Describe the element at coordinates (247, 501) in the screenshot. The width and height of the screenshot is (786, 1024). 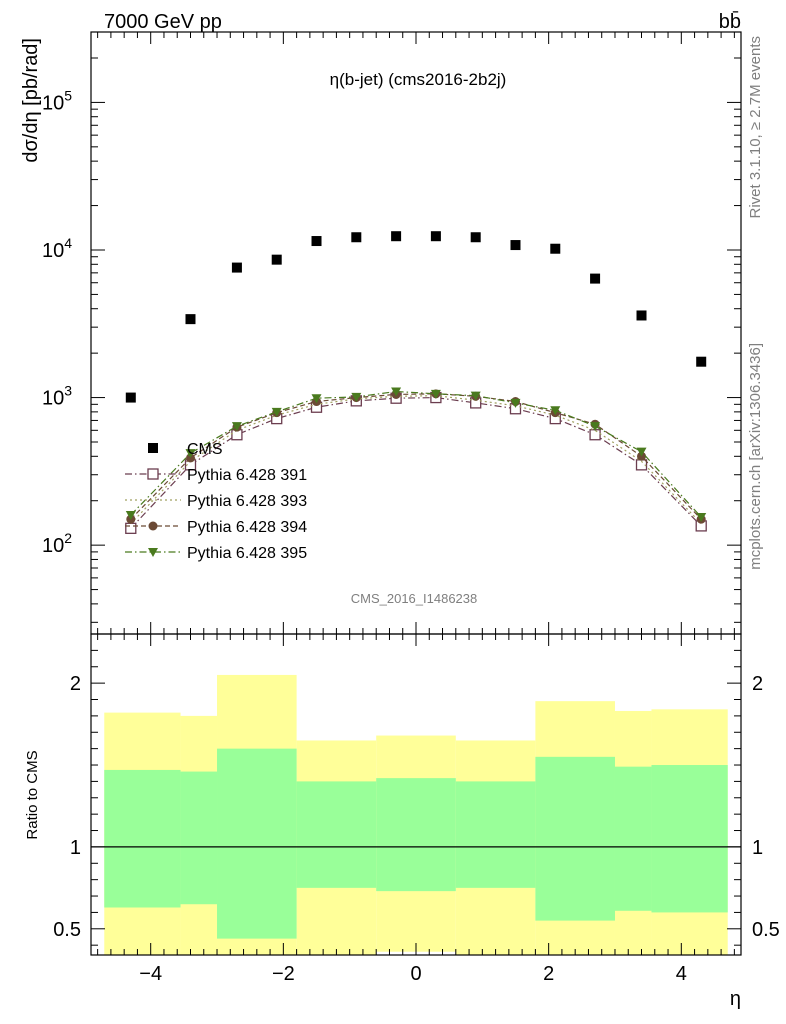
I see `legend-label-2: Pythia 6.428 393` at that location.